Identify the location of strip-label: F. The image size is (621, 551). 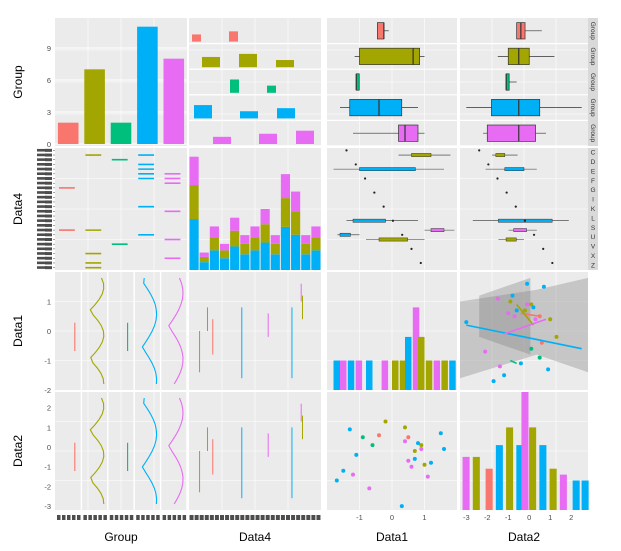
(593, 181).